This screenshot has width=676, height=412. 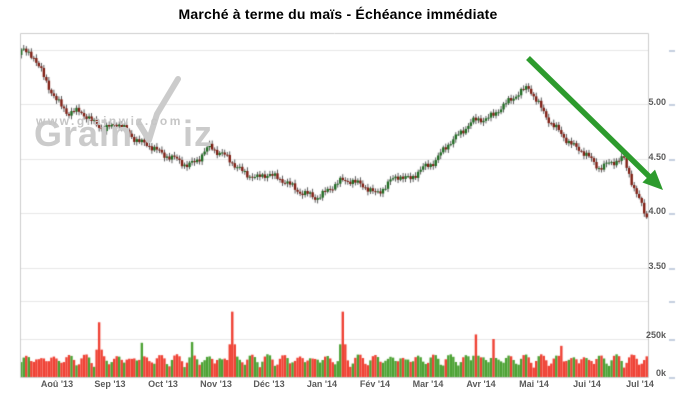 I want to click on x-tick-label: Jui '14, so click(x=587, y=384).